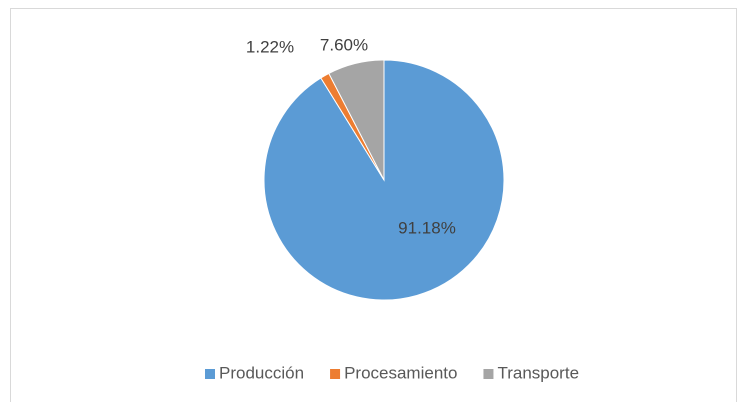  I want to click on legend-label: Procesamiento, so click(400, 372).